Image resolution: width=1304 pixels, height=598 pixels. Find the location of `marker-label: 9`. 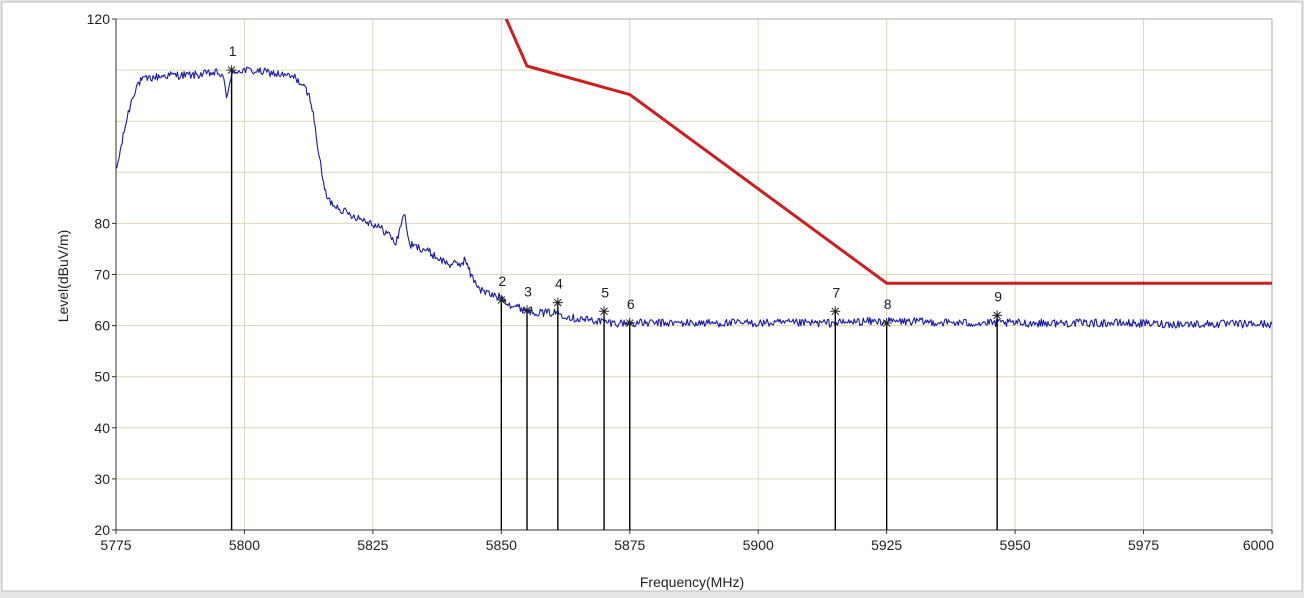

marker-label: 9 is located at coordinates (998, 296).